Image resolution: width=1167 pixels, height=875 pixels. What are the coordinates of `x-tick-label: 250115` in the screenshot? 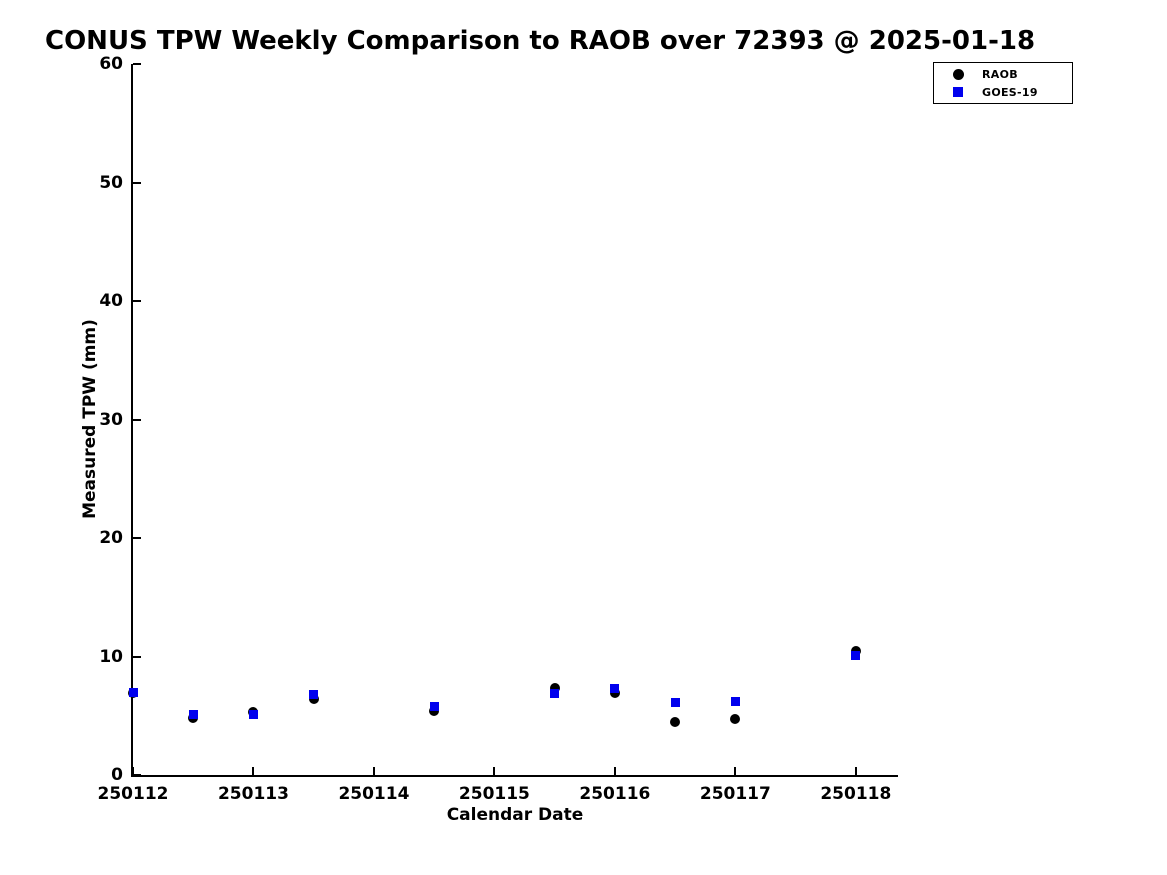 It's located at (494, 794).